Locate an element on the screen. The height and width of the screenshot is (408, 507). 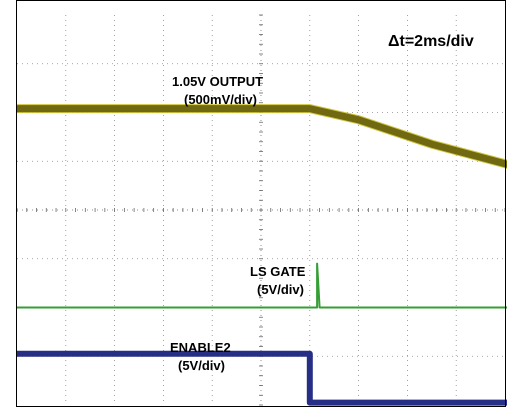
series-1-scale: (500mV/div) is located at coordinates (220, 99).